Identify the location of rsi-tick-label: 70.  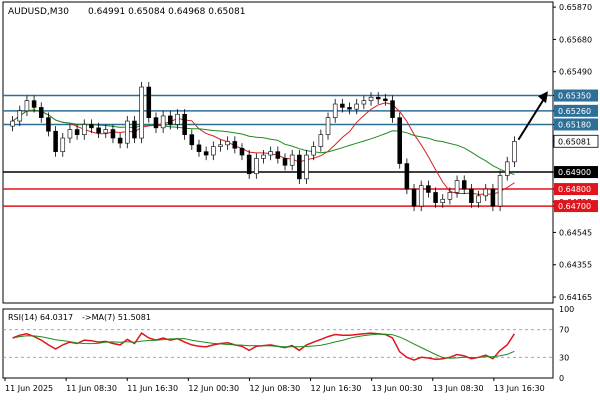
(564, 330).